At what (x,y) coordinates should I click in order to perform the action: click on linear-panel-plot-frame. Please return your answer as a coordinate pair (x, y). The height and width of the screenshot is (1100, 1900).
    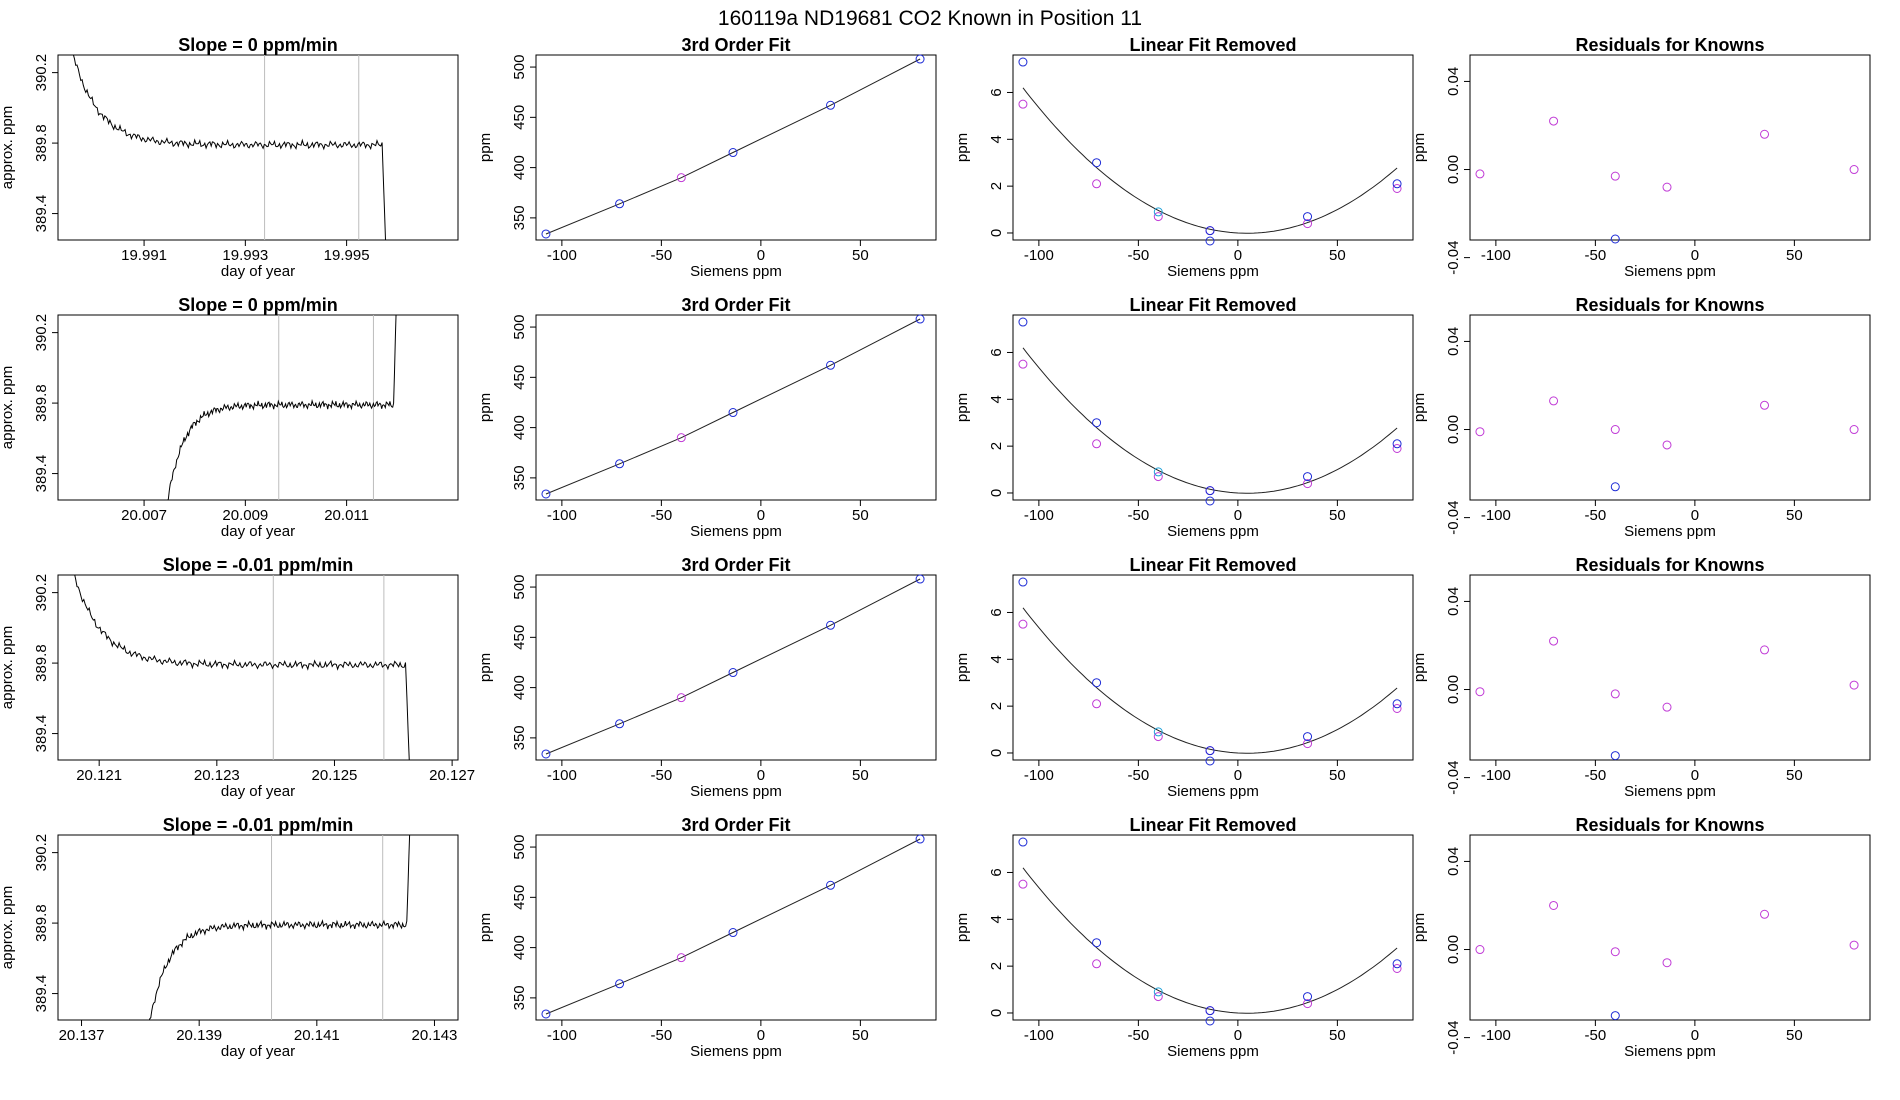
    Looking at the image, I should click on (1213, 147).